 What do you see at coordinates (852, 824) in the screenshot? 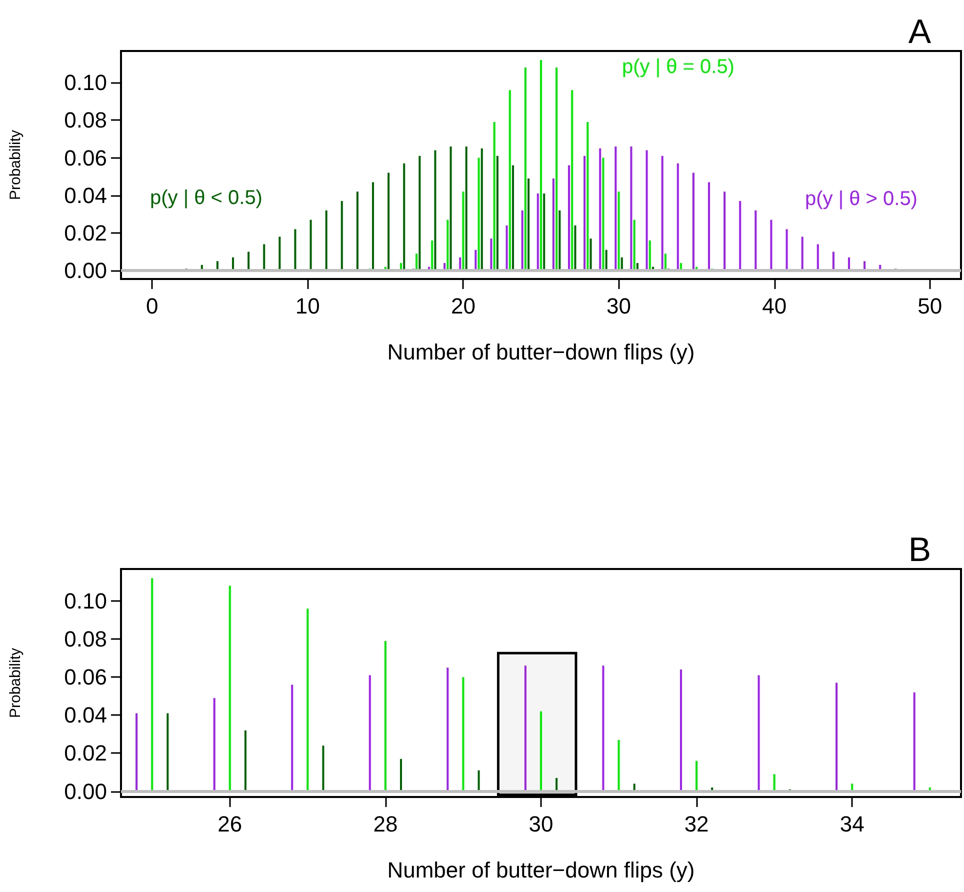
I see `x-tick-label: 34` at bounding box center [852, 824].